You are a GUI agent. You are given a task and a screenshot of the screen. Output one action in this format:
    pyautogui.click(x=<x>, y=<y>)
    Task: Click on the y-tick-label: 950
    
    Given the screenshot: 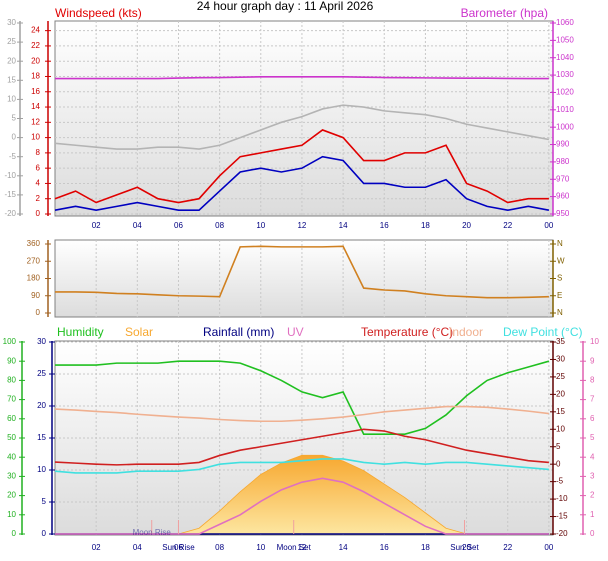 What is the action you would take?
    pyautogui.click(x=563, y=213)
    